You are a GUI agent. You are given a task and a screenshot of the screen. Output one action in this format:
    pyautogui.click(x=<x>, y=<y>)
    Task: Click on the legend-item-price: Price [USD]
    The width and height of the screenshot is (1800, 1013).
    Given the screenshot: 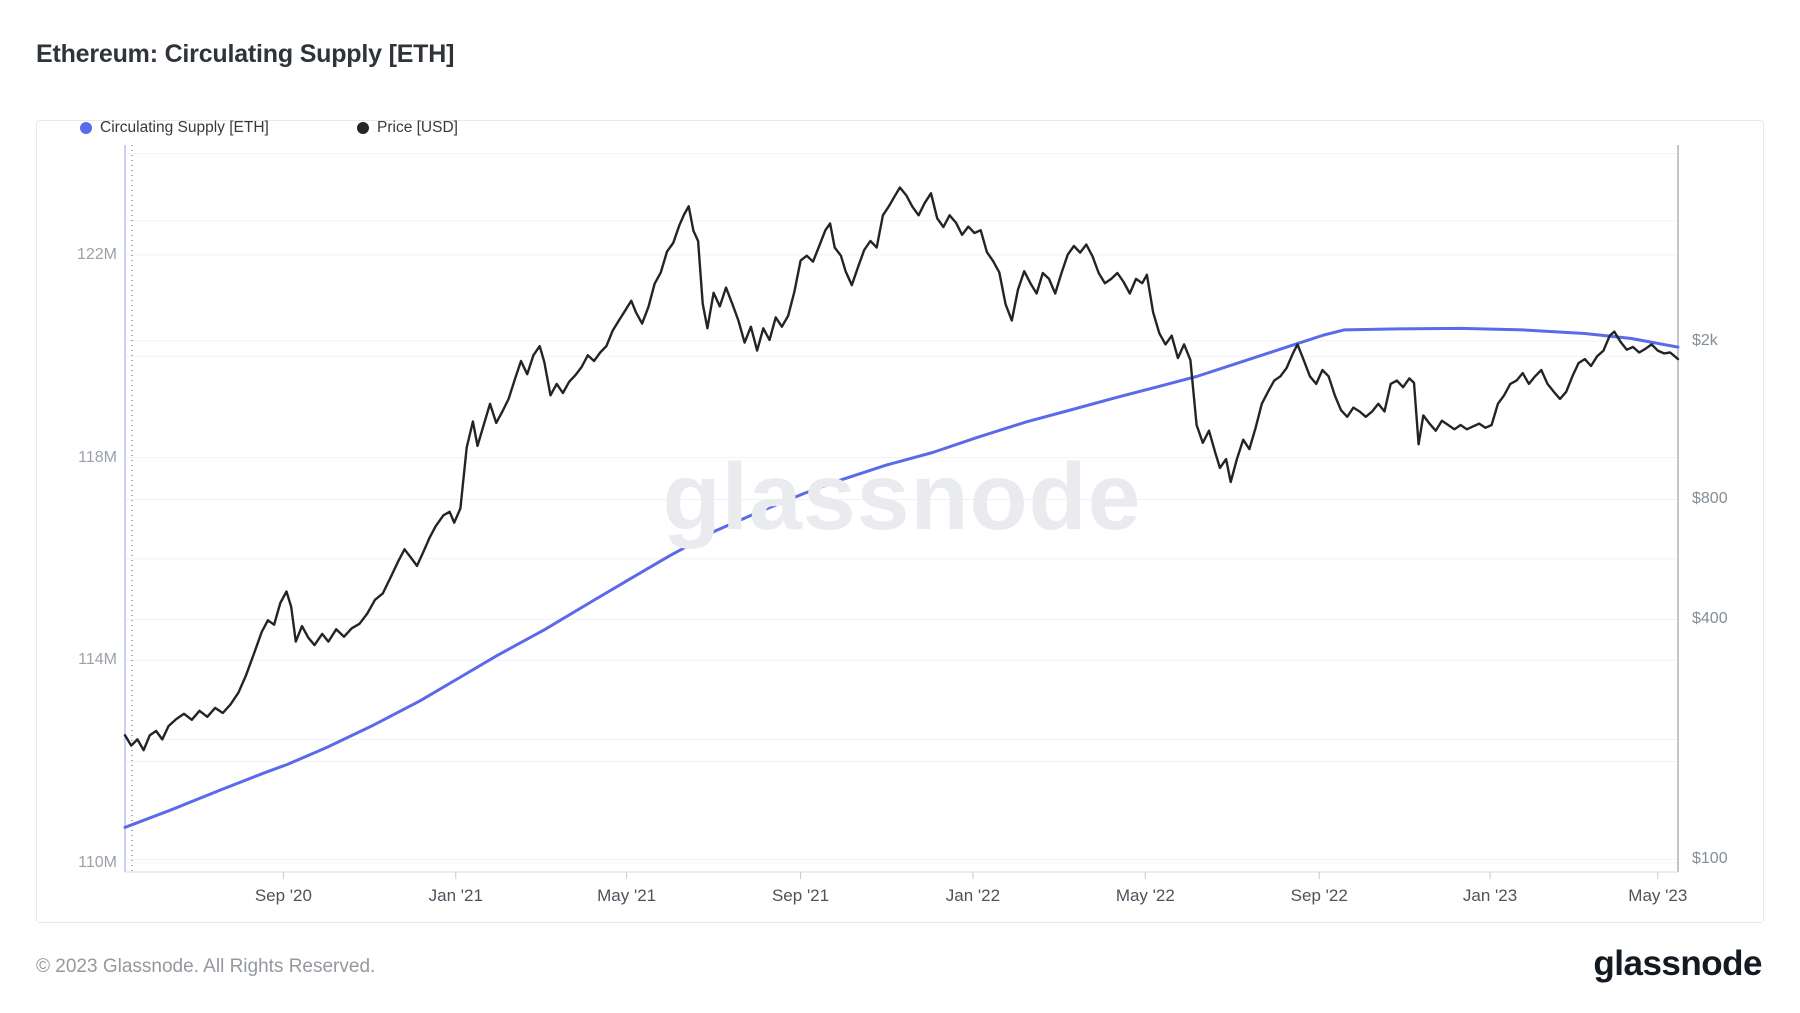 What is the action you would take?
    pyautogui.click(x=407, y=128)
    